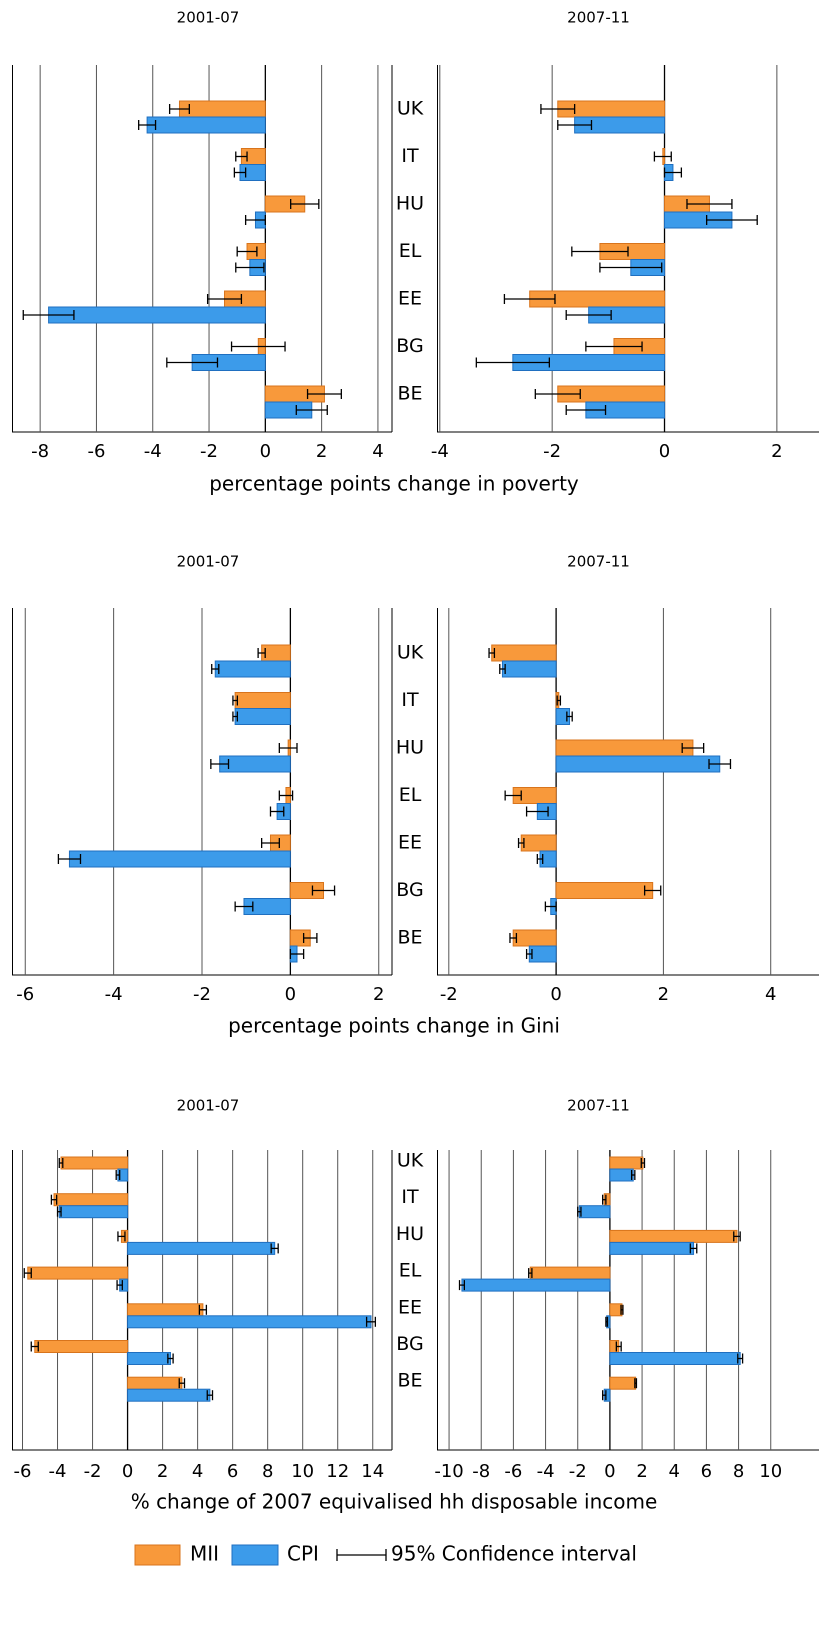 This screenshot has height=1646, width=819. What do you see at coordinates (372, 1471) in the screenshot?
I see `x-tick-label: 14` at bounding box center [372, 1471].